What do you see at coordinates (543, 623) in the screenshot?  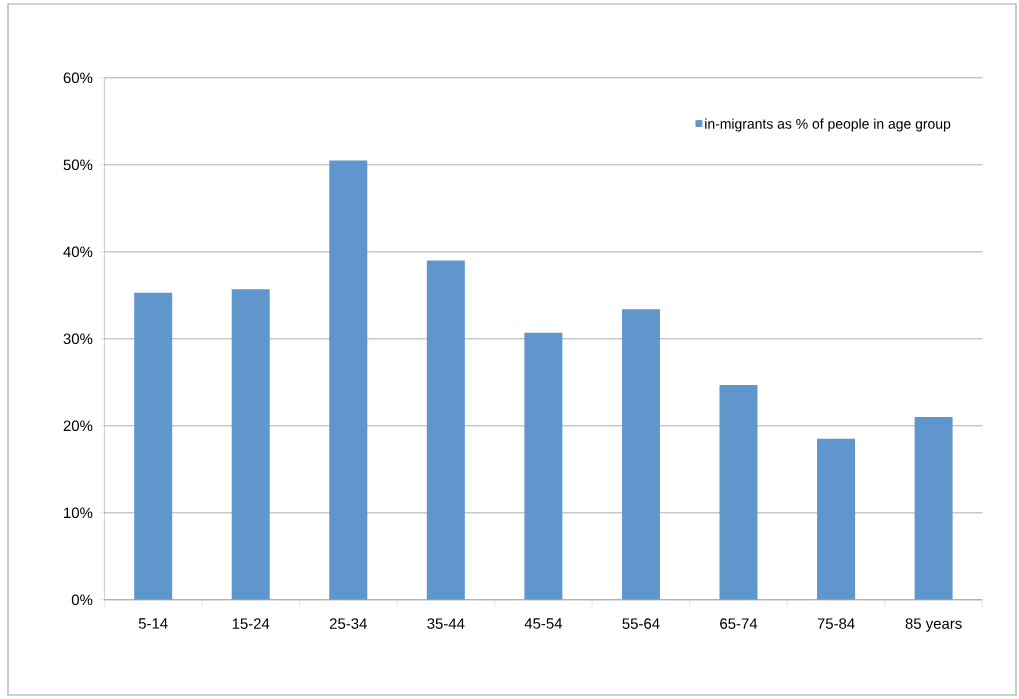 I see `x-tick-label: 45-54` at bounding box center [543, 623].